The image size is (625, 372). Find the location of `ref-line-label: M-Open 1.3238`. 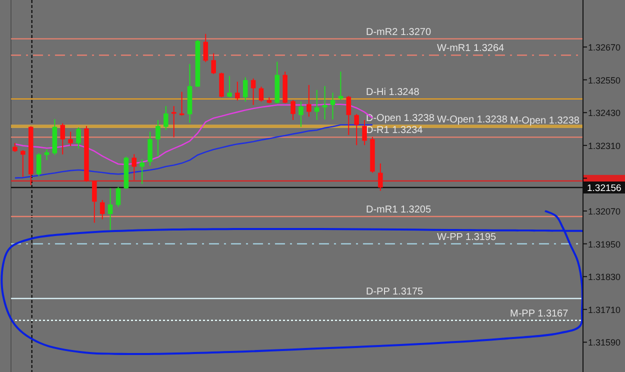

ref-line-label: M-Open 1.3238 is located at coordinates (545, 120).